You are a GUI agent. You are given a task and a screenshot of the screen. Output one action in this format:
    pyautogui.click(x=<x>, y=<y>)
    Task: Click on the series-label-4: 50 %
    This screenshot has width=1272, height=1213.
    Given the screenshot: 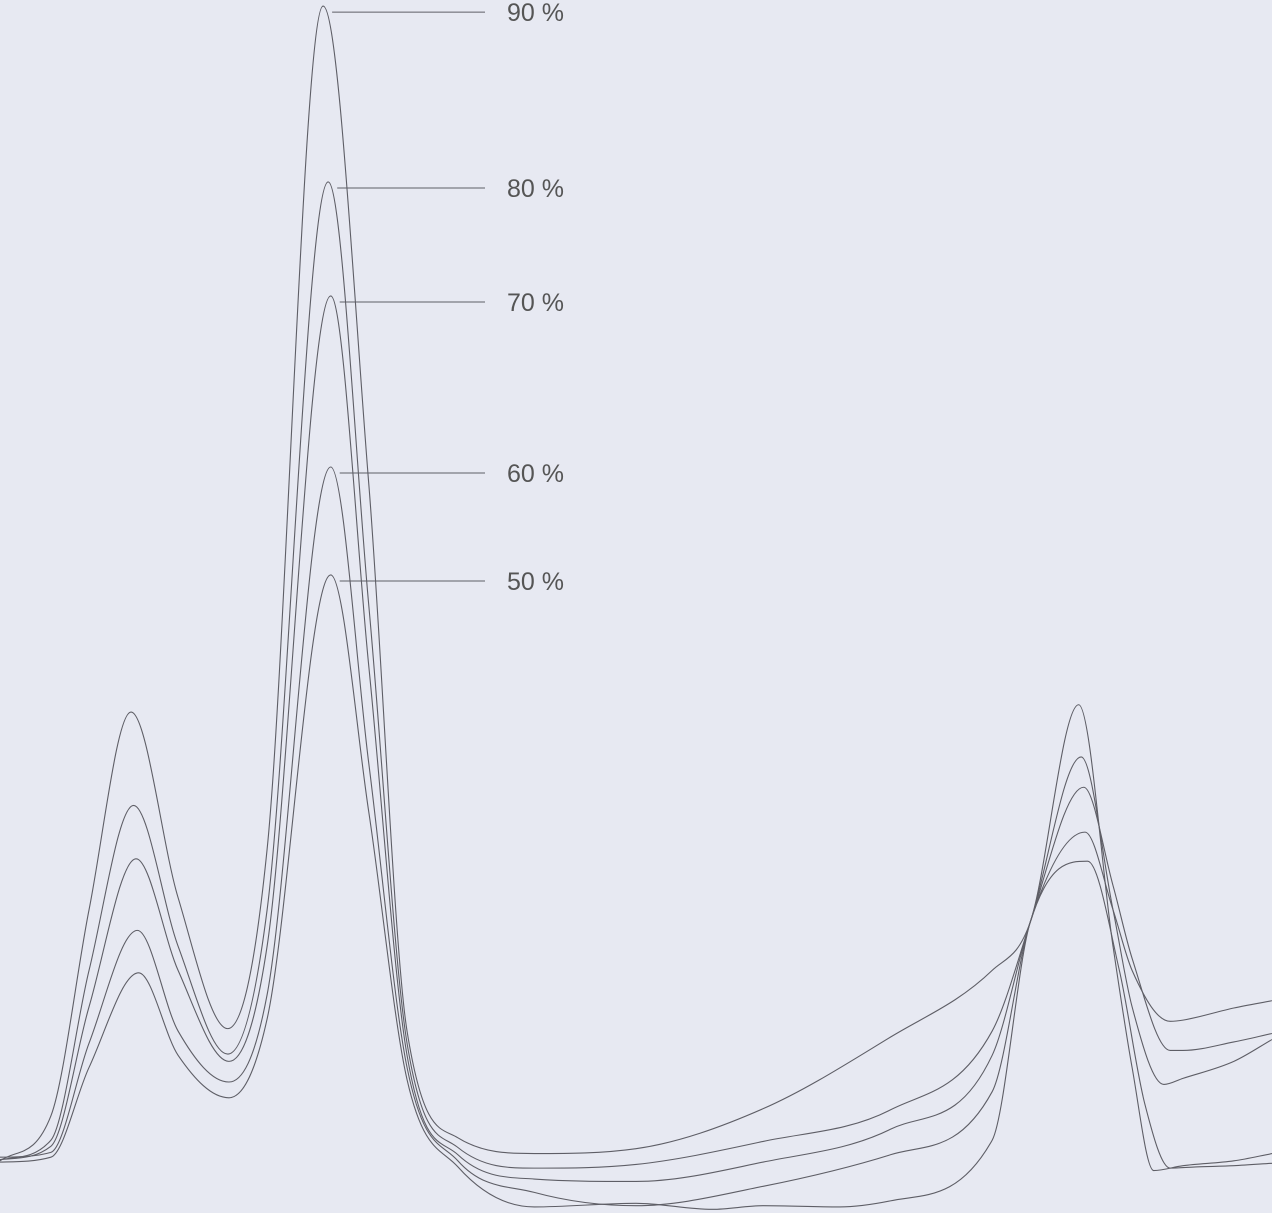 What is the action you would take?
    pyautogui.click(x=535, y=582)
    